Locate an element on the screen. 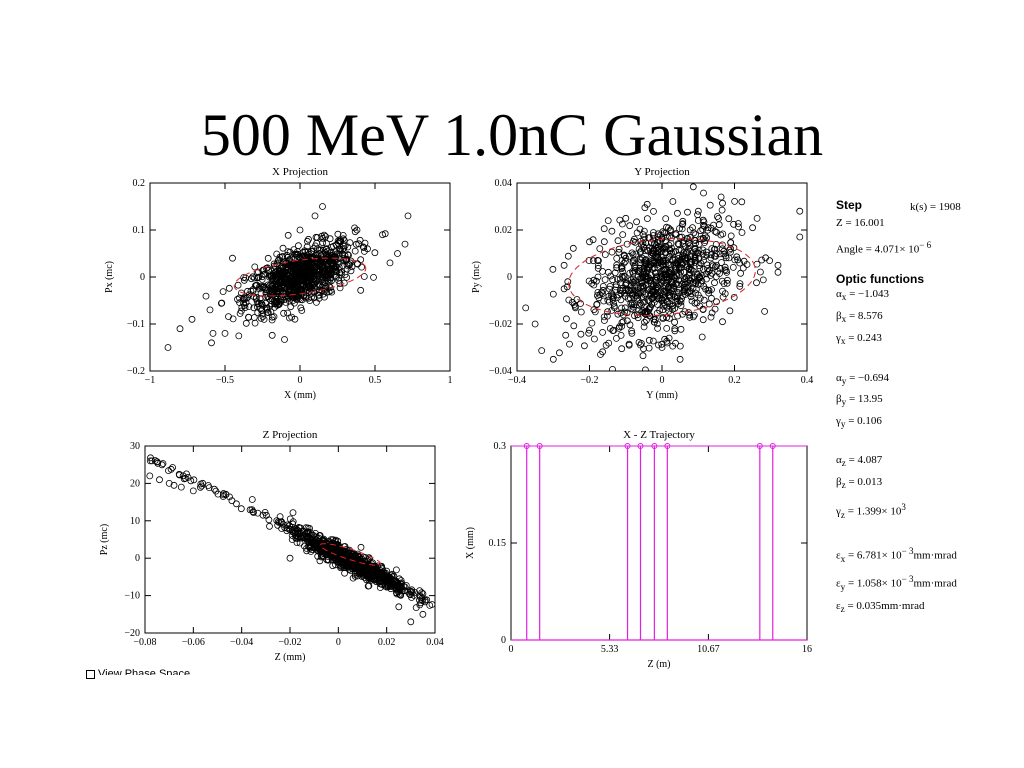  y-tick-label: 0.15 is located at coordinates (498, 543).